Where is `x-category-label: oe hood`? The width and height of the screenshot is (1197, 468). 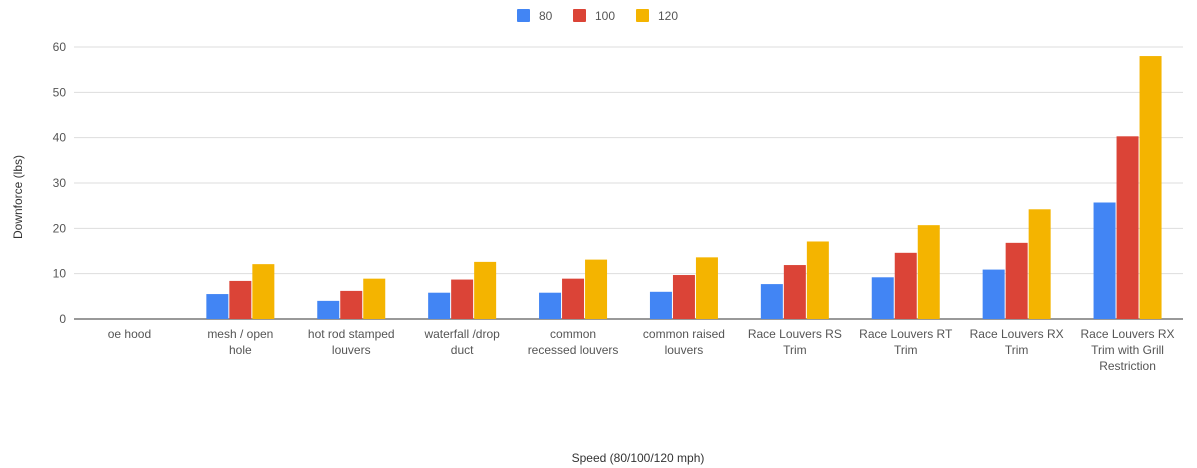 x-category-label: oe hood is located at coordinates (129, 334).